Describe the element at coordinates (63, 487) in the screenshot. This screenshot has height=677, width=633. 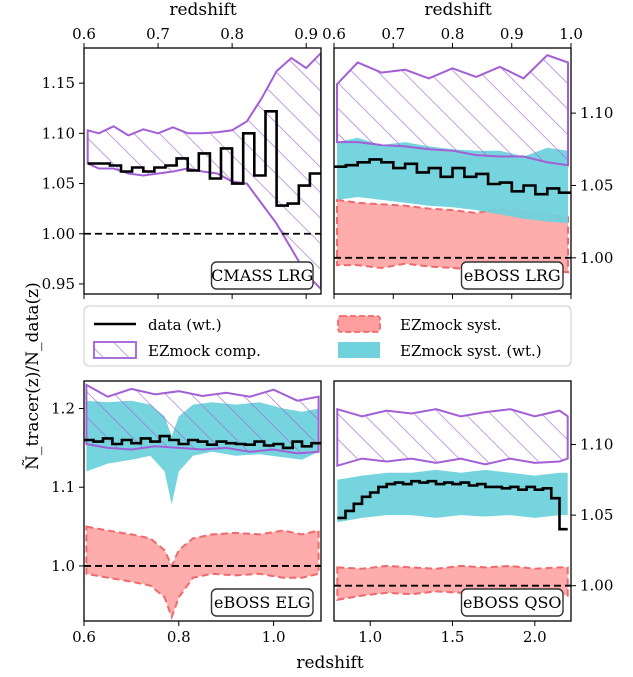
I see `y-tick-label: 1.1` at that location.